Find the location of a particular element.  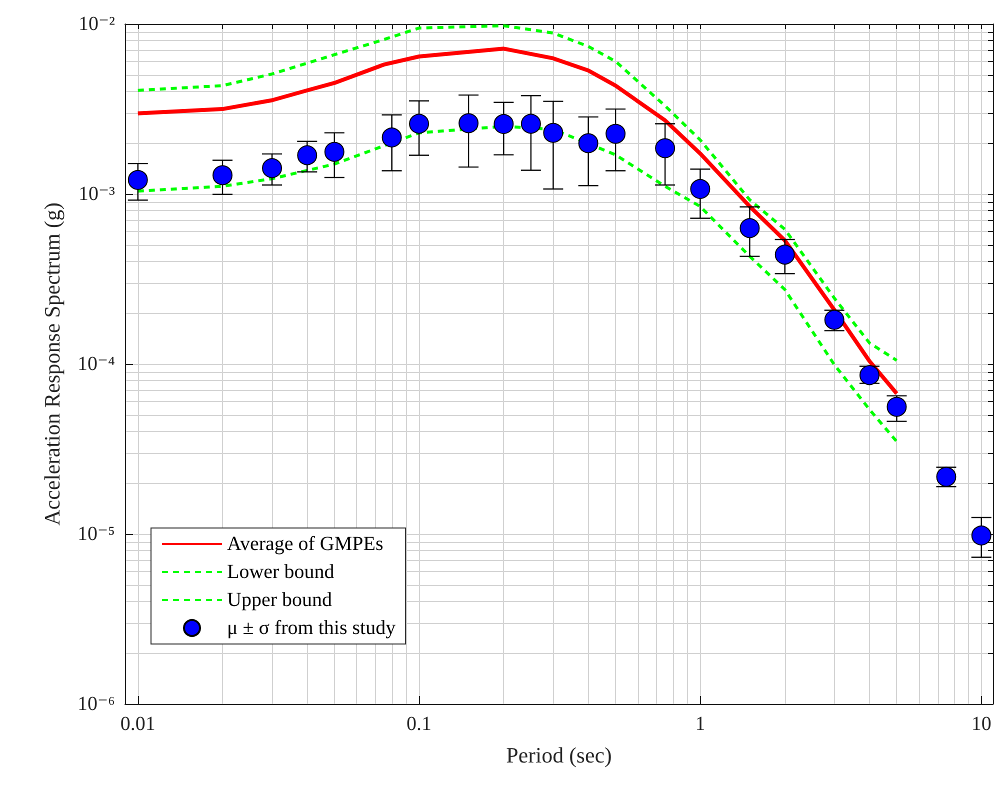

y-axis-title: Acceleration Response Spectrum (g) is located at coordinates (52, 364).